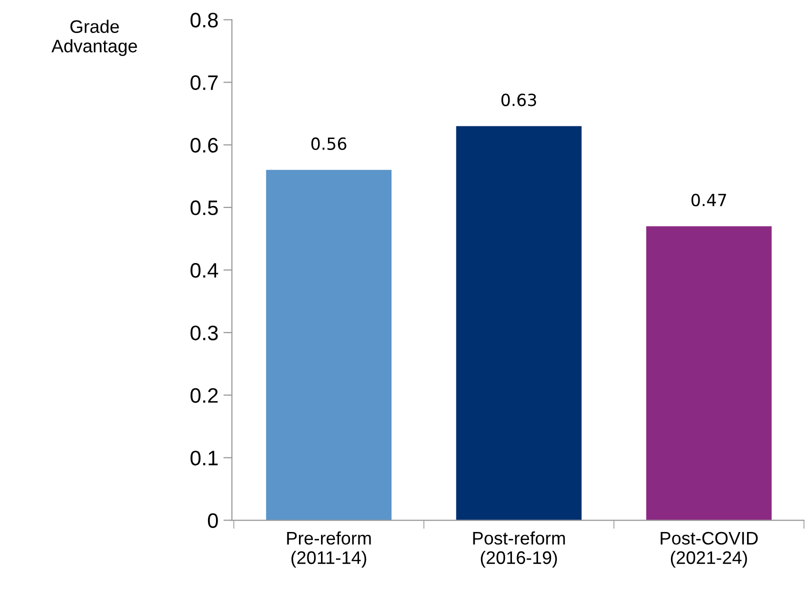 The width and height of the screenshot is (808, 598). What do you see at coordinates (204, 208) in the screenshot?
I see `y-tick-label: 0.5` at bounding box center [204, 208].